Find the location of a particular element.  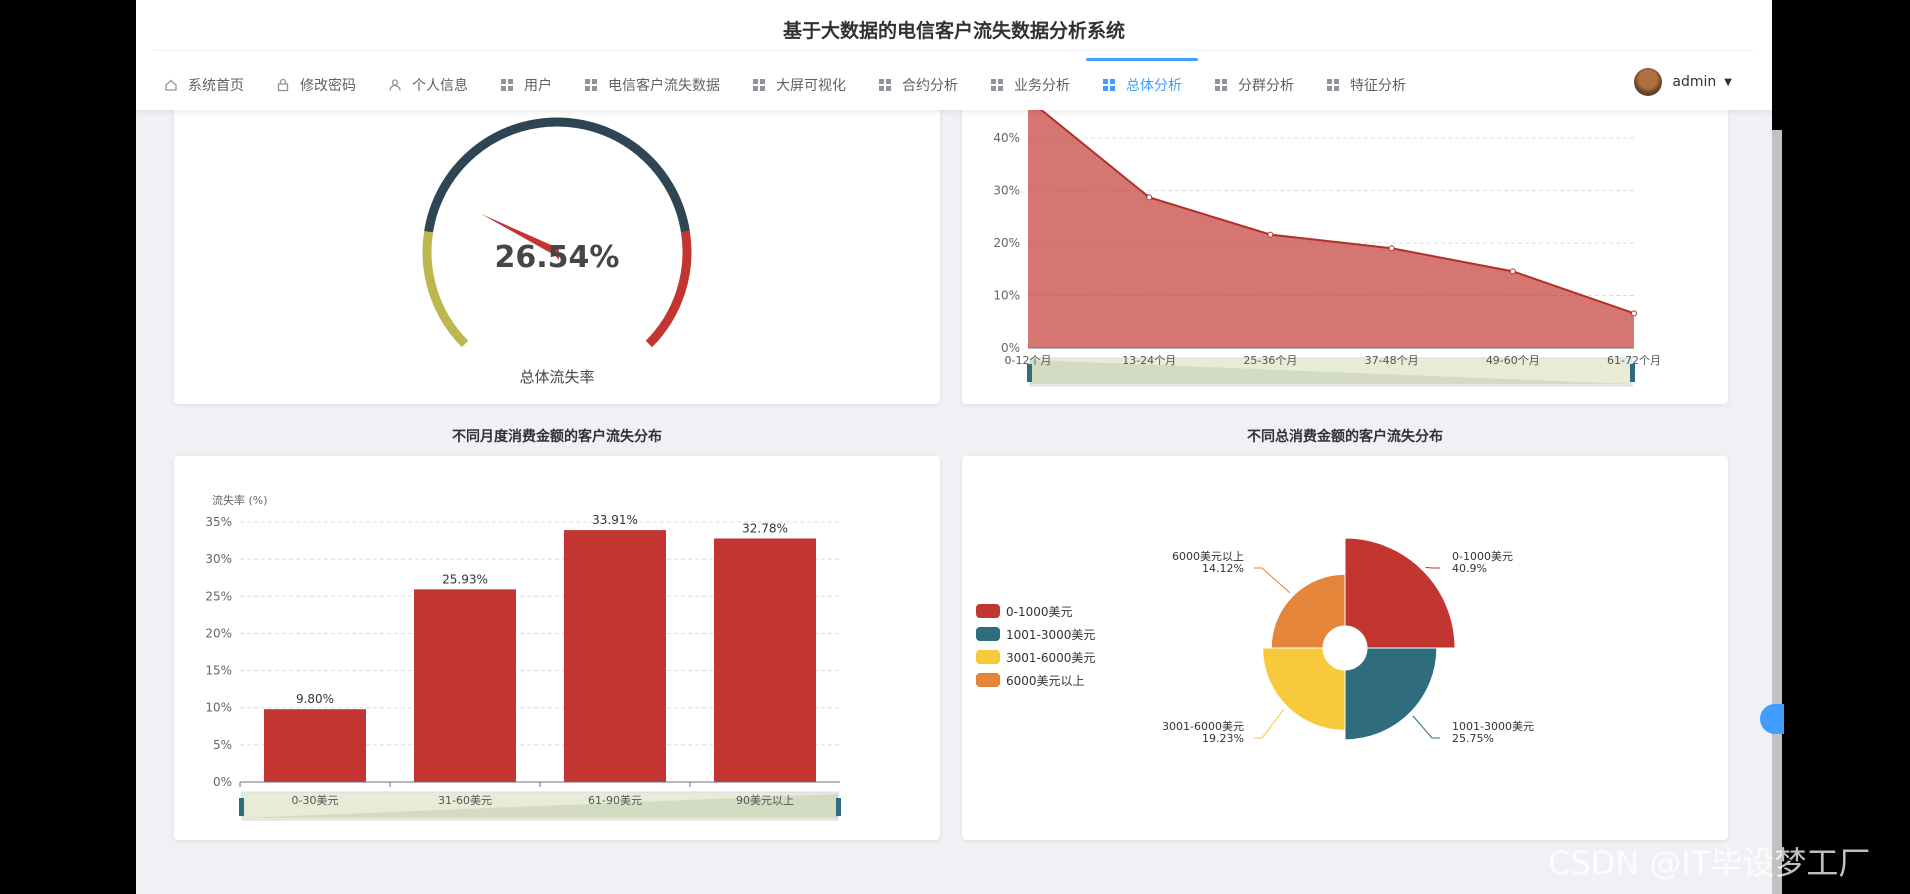

avatar is located at coordinates (1648, 82).